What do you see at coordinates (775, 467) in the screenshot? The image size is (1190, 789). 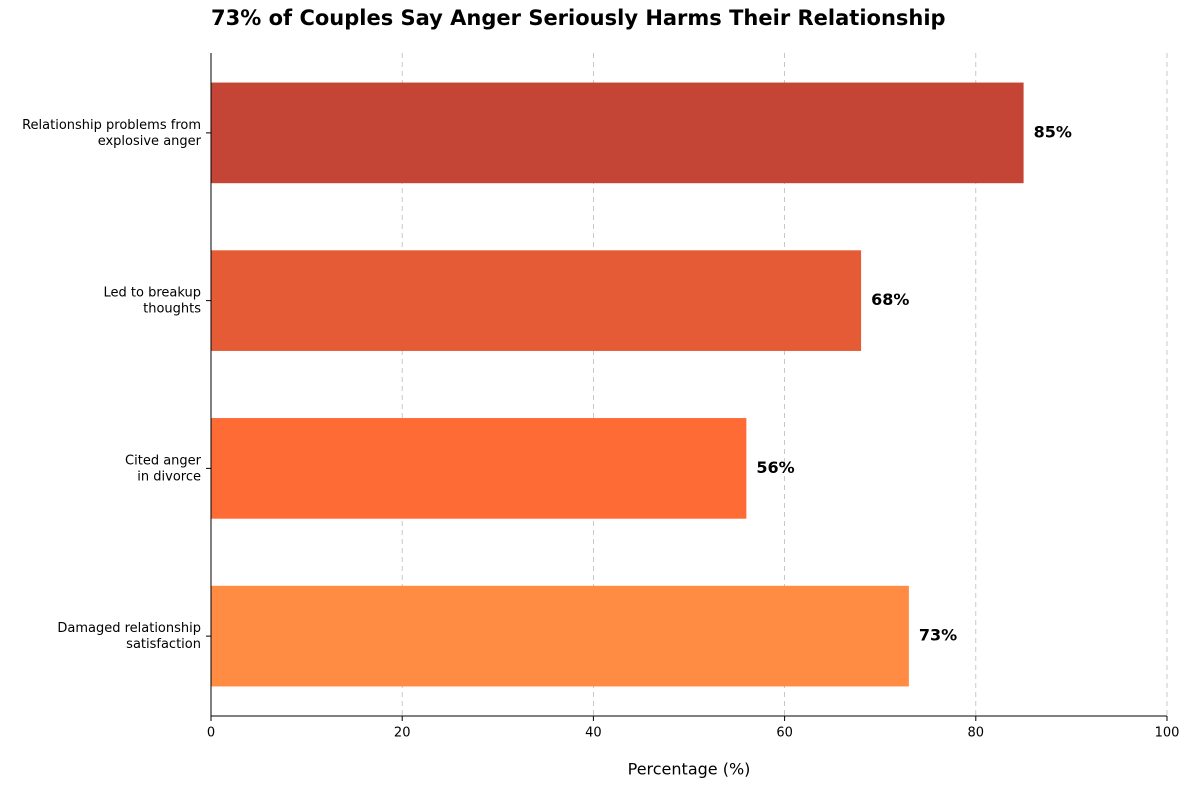 I see `value-label: 56%` at bounding box center [775, 467].